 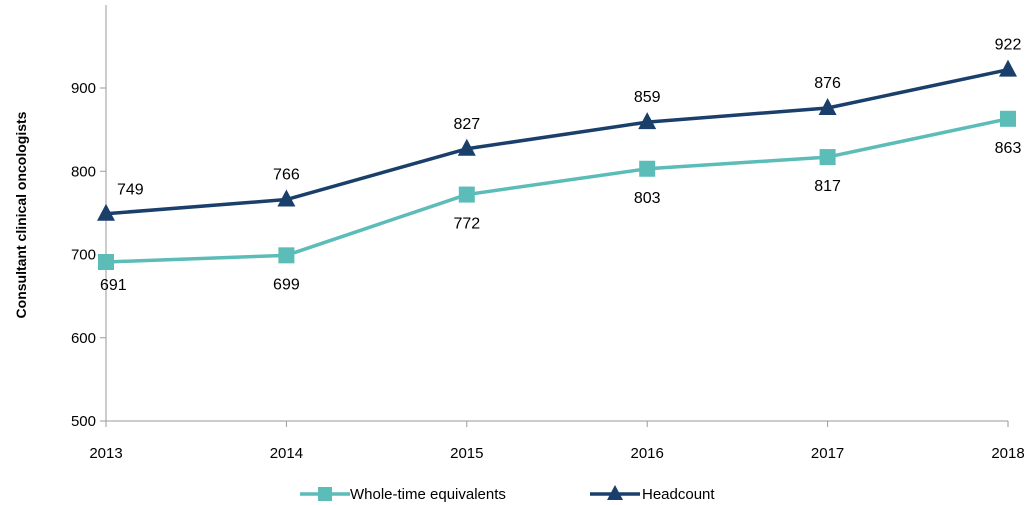 What do you see at coordinates (827, 453) in the screenshot?
I see `x-tick-label: 2017` at bounding box center [827, 453].